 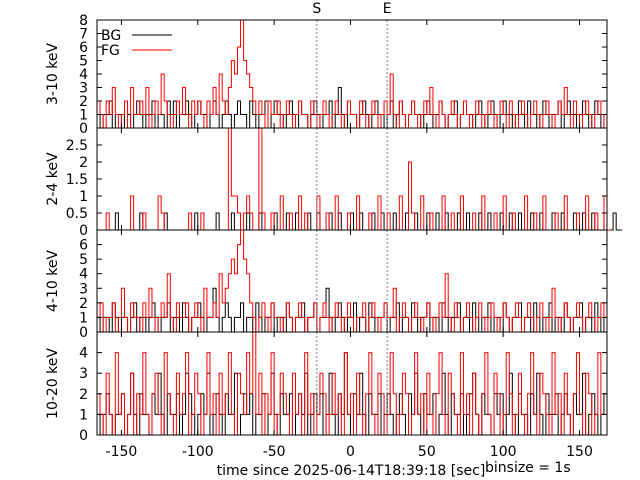 I want to click on panel-4-ylabel: 10-20 keV, so click(x=53, y=383).